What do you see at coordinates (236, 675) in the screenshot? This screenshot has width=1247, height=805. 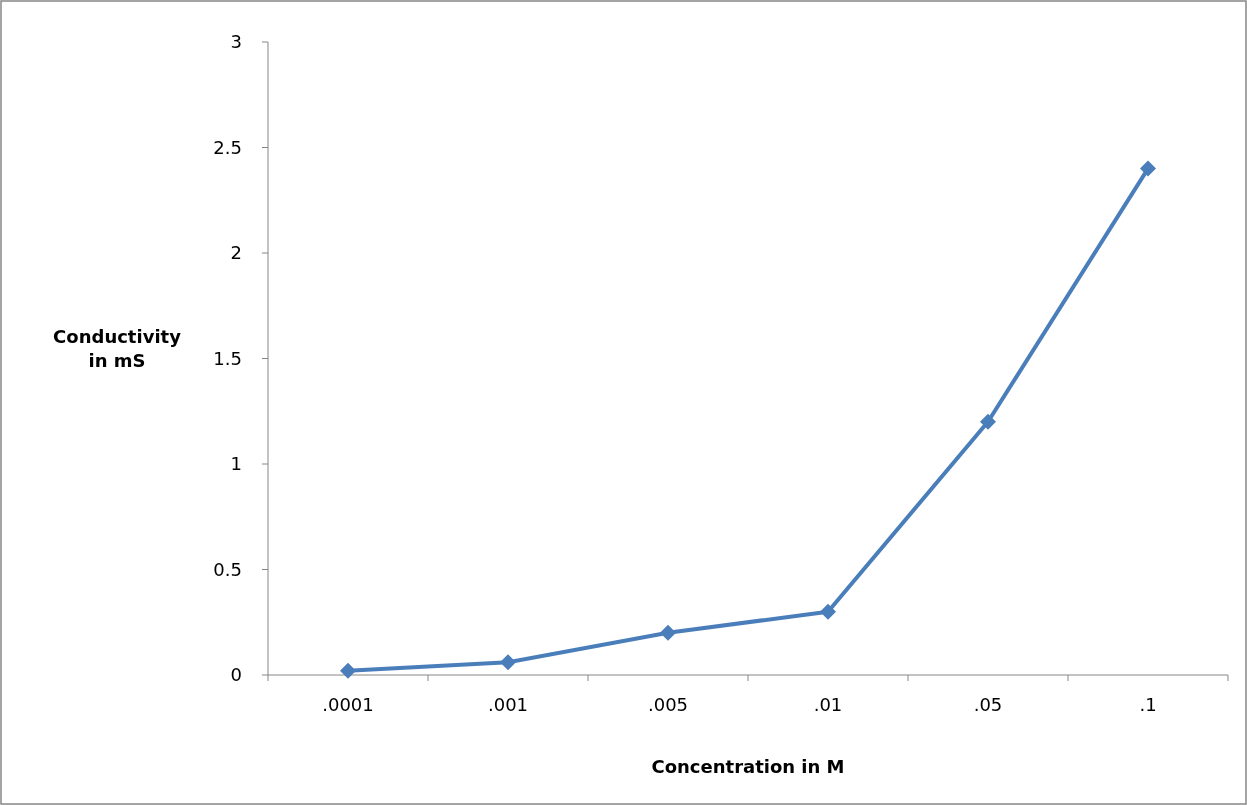 I see `y-tick-label: 0` at bounding box center [236, 675].